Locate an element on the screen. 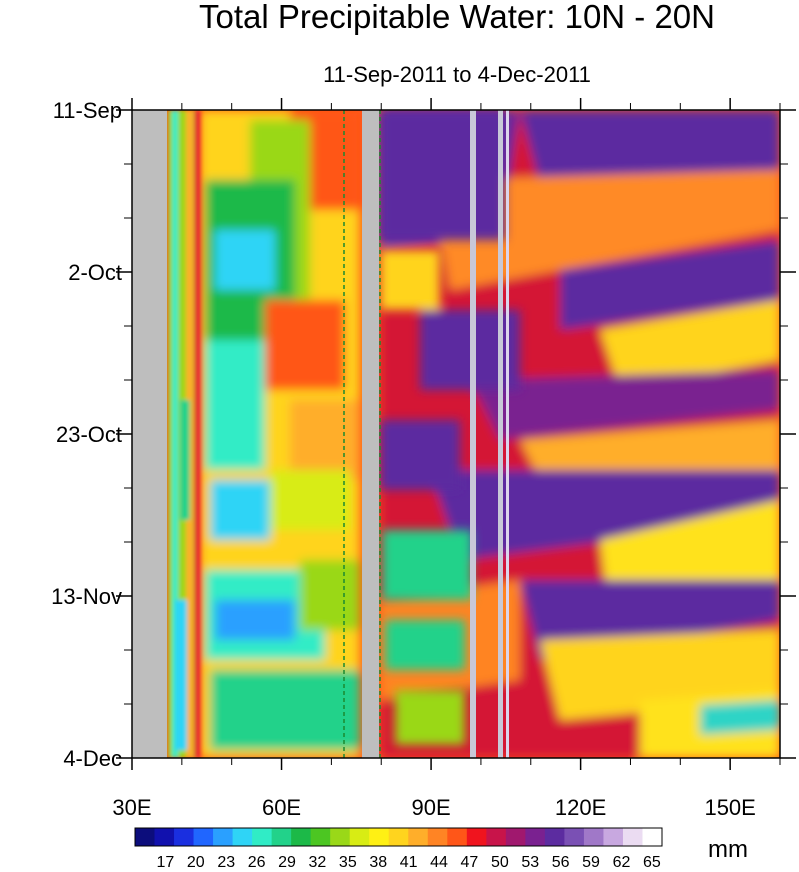 The height and width of the screenshot is (872, 799). colorbar-tick-label: 29 is located at coordinates (287, 862).